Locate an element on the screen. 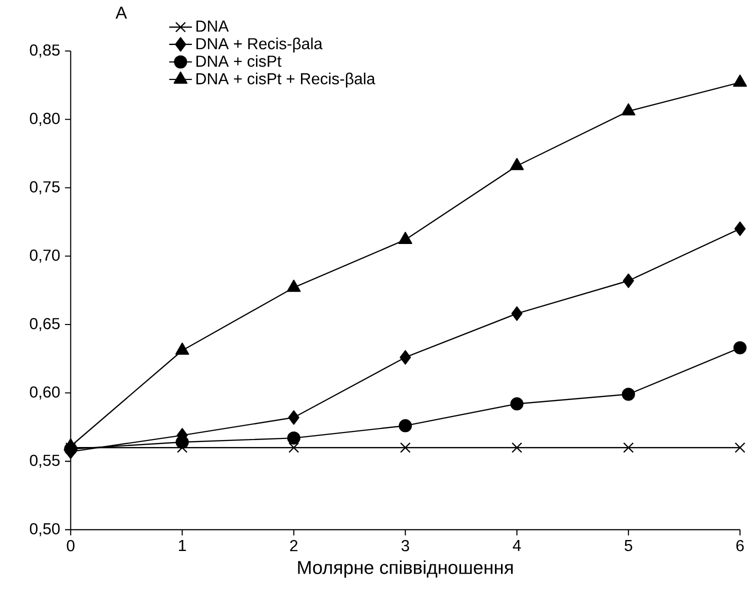 The height and width of the screenshot is (607, 750). y-tick-label: 0,50 is located at coordinates (45, 529).